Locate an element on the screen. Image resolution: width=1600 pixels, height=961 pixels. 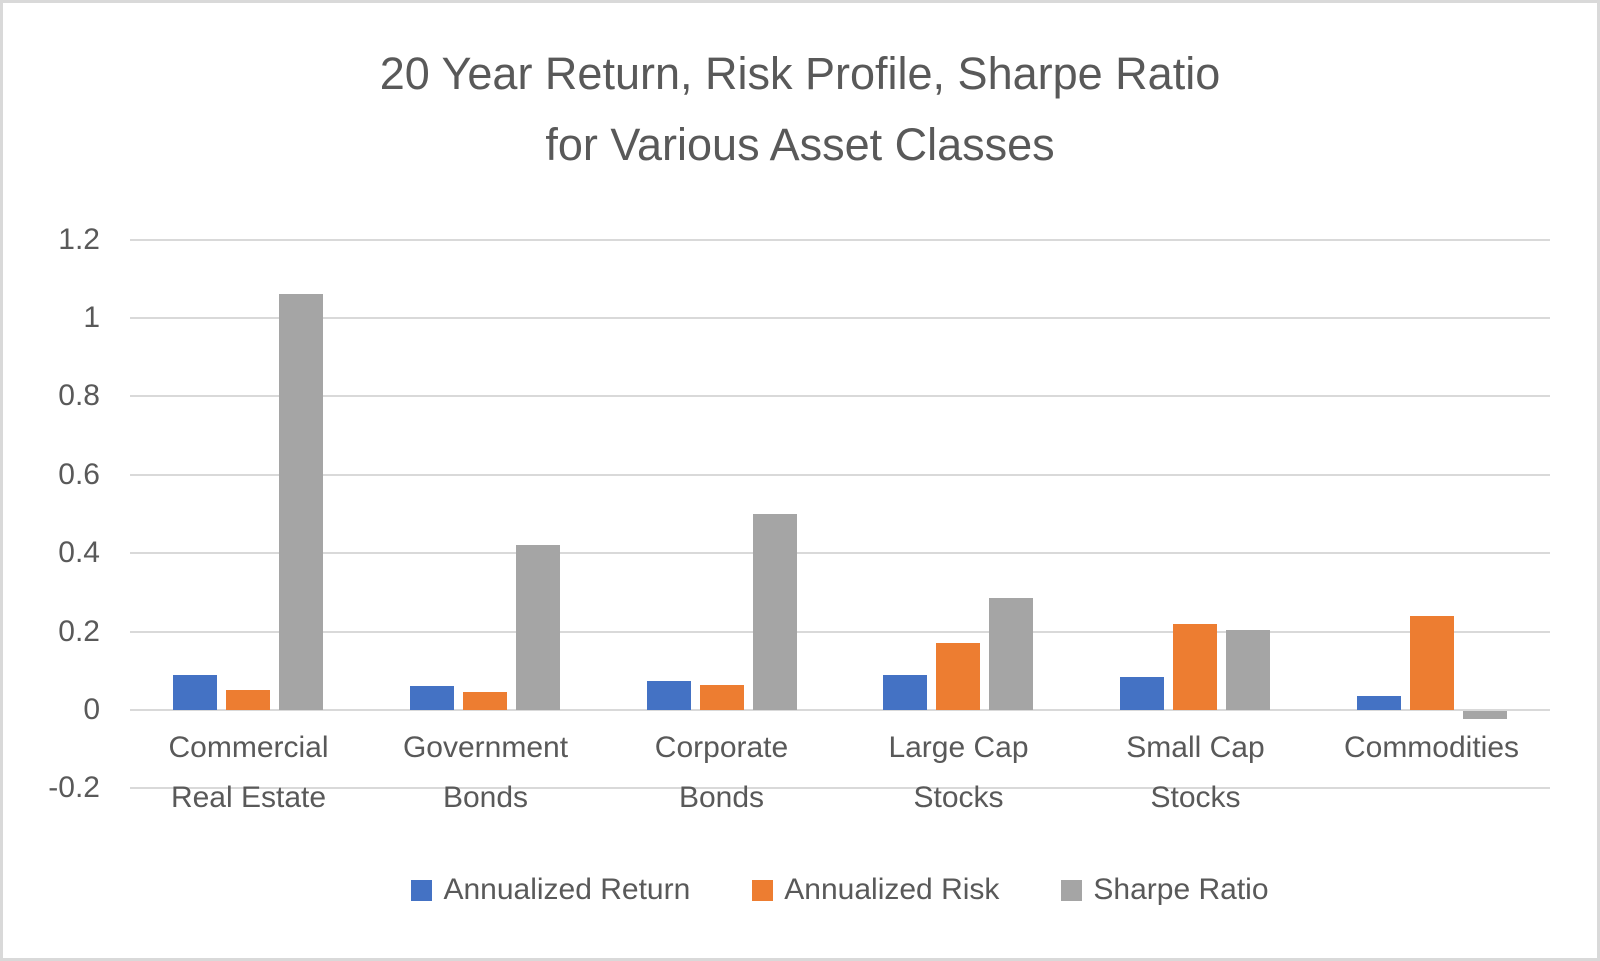
y-tick-label-0: 0 is located at coordinates (91, 709).